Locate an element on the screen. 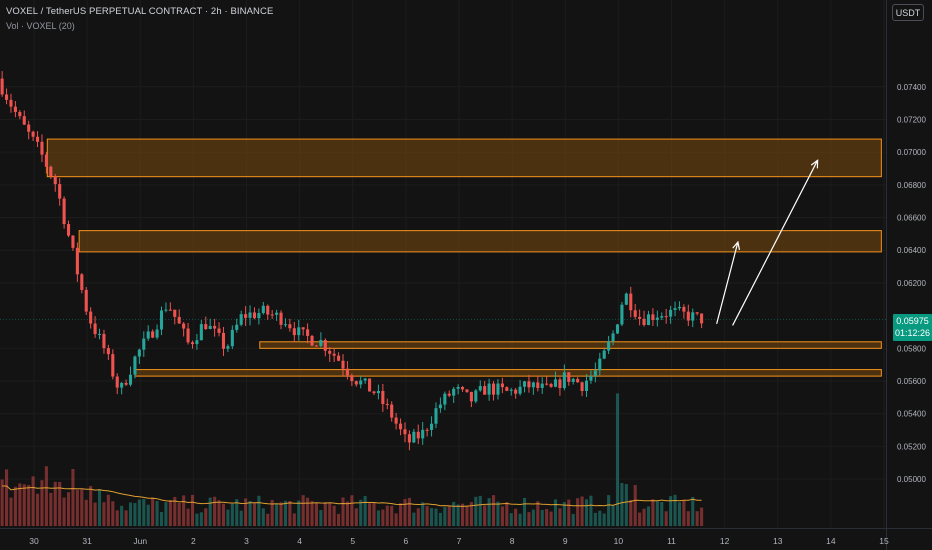  time-tick-label: 12 is located at coordinates (725, 541).